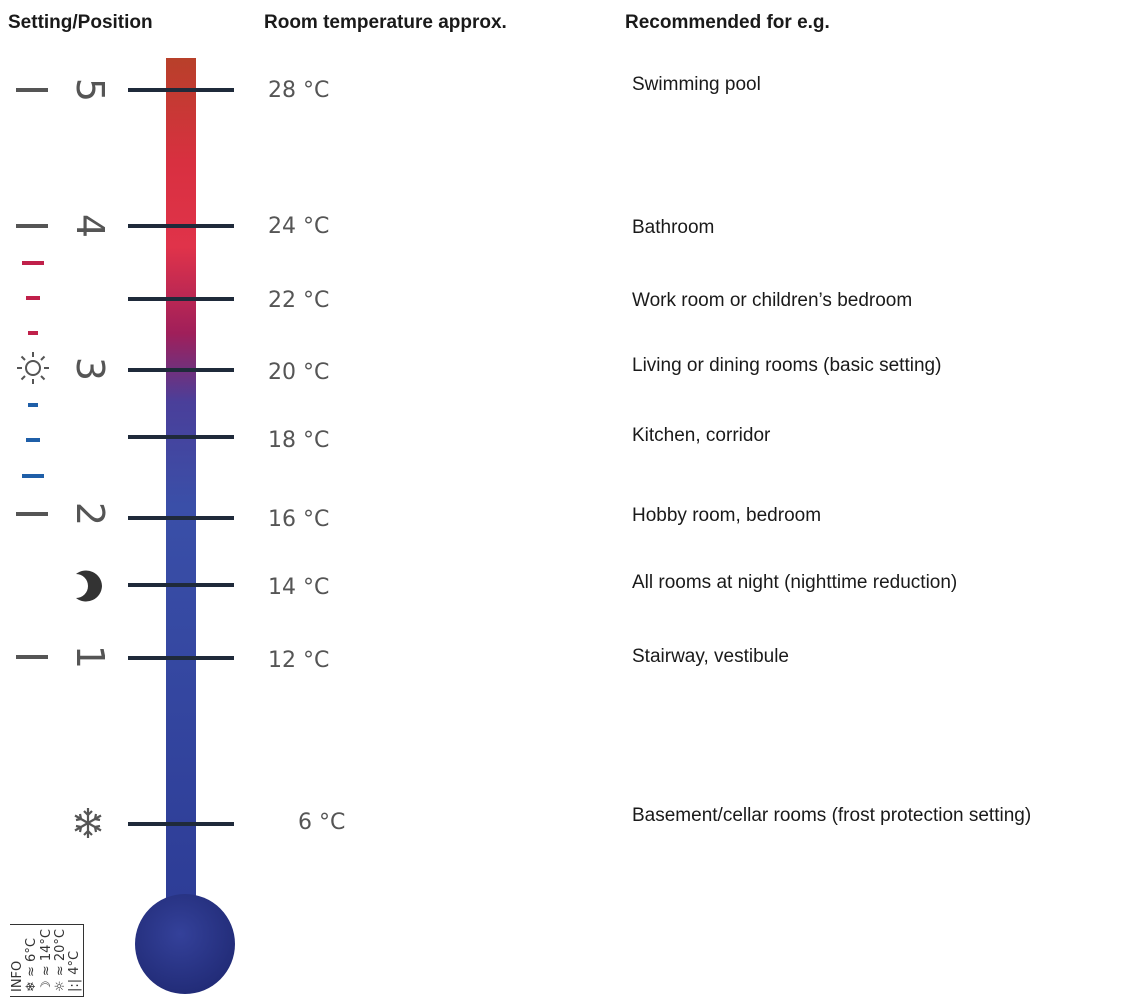  Describe the element at coordinates (181, 488) in the screenshot. I see `thermometer-tube` at that location.